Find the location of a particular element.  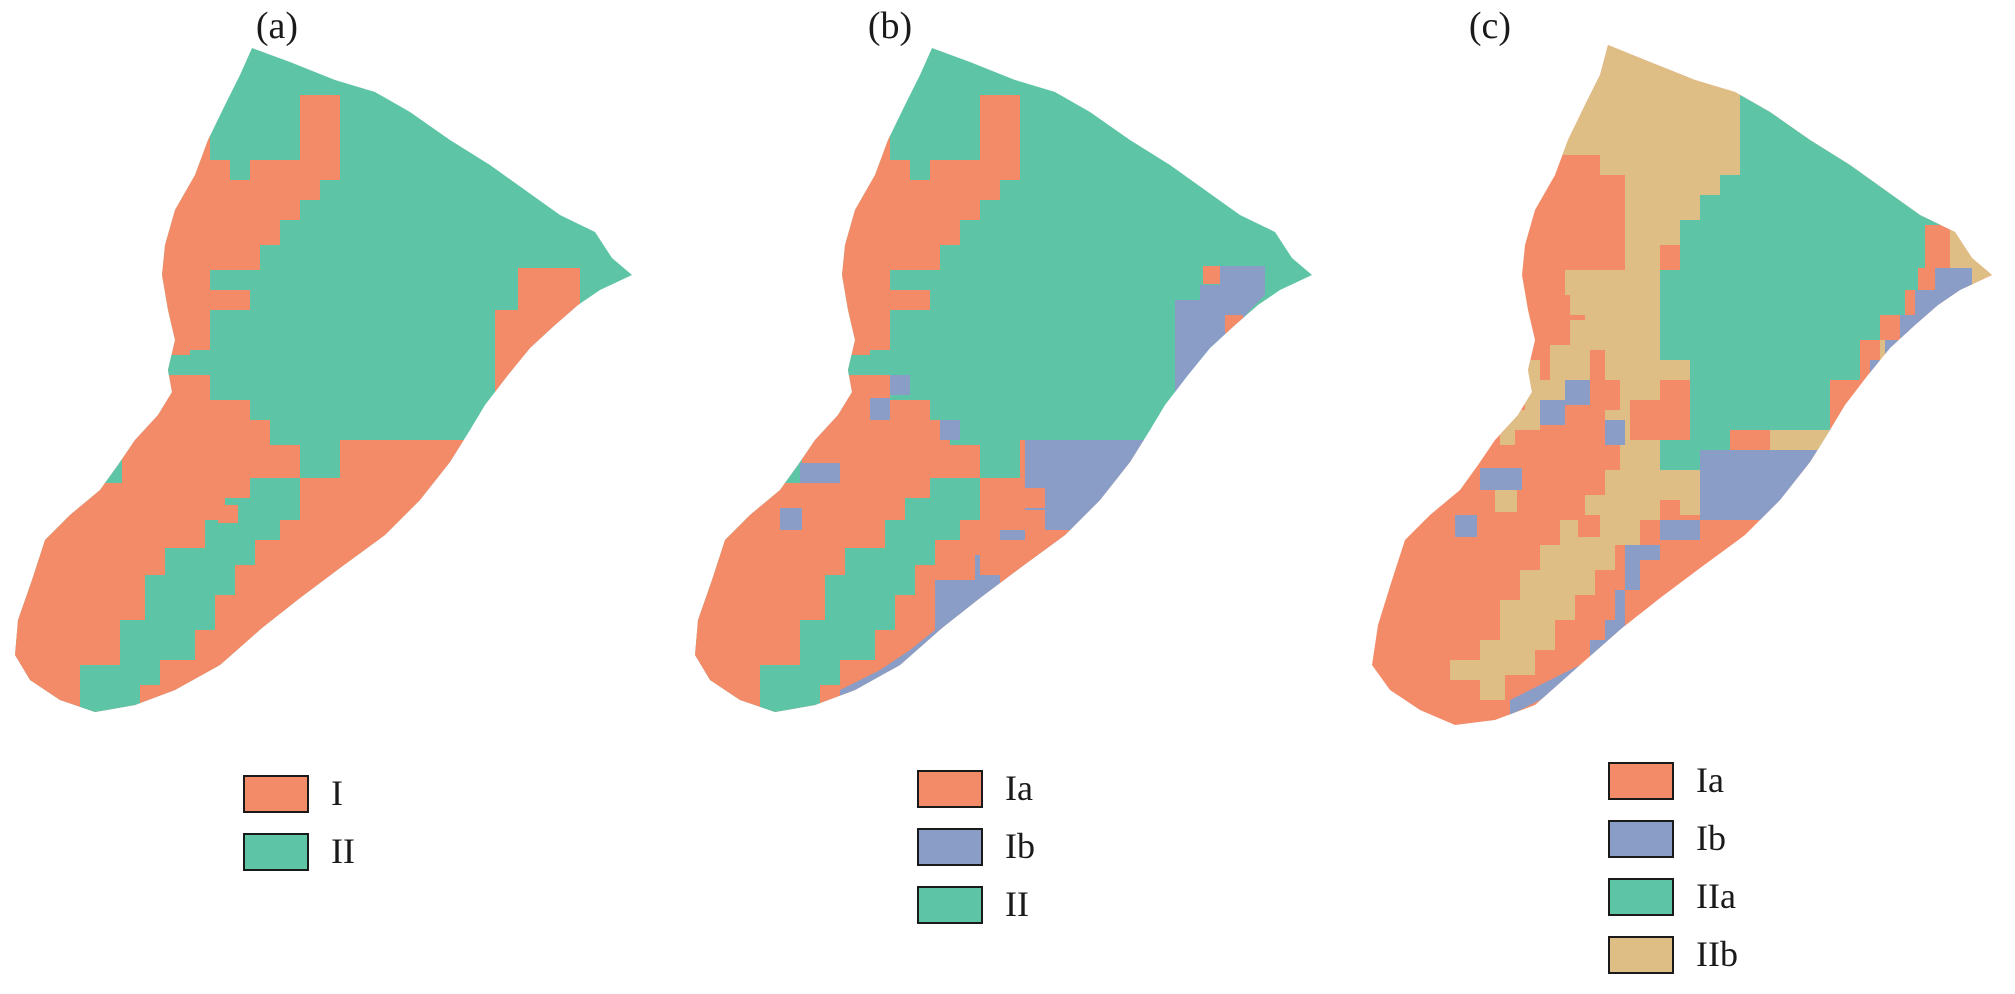

zone-Ib-east is located at coordinates (1220, 330).